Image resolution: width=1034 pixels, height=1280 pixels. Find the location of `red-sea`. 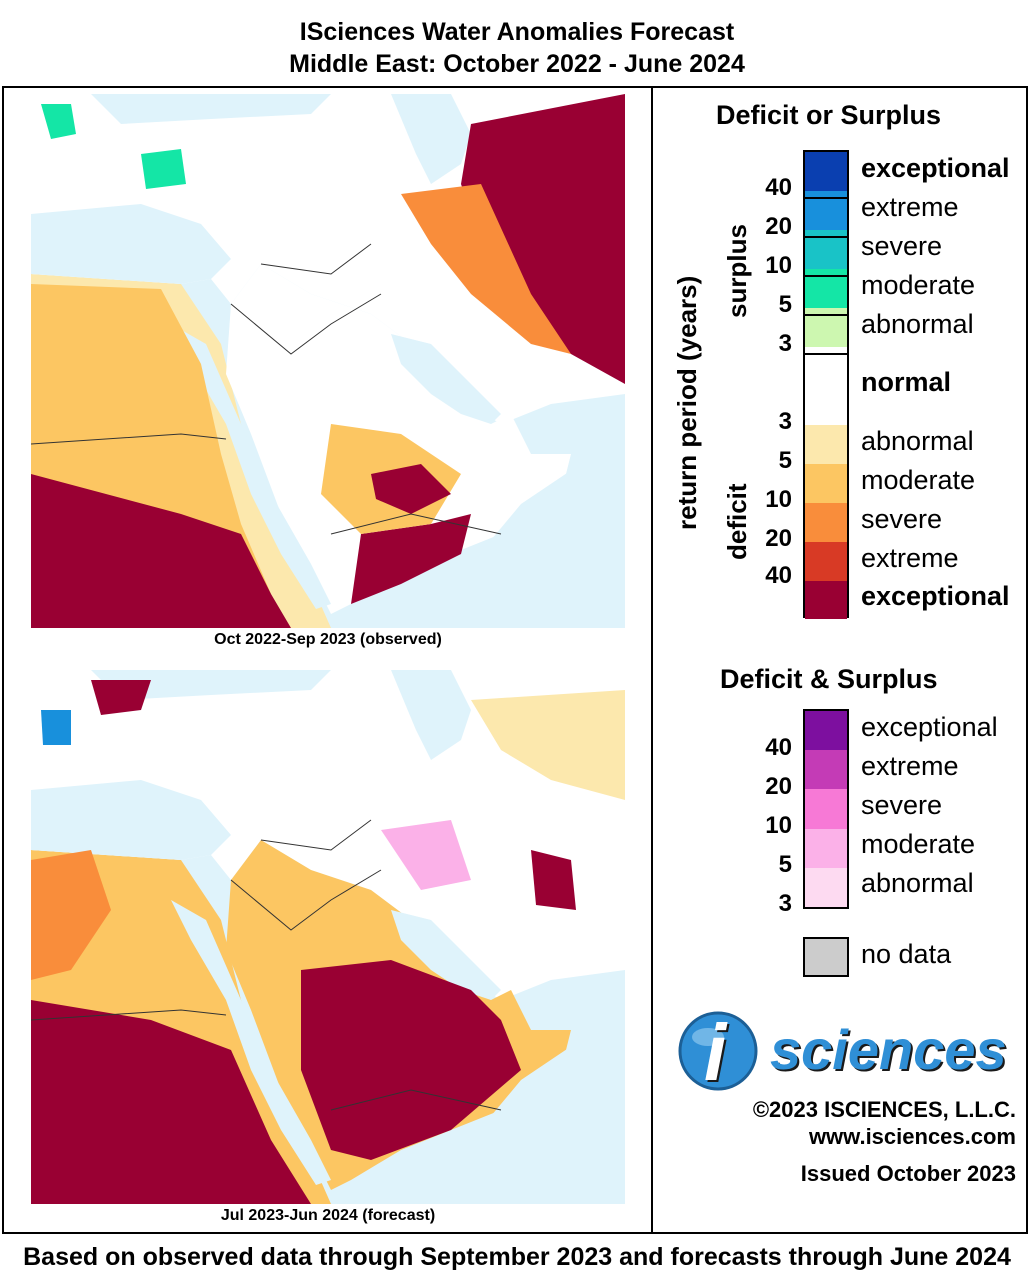

red-sea is located at coordinates (251, 1042).